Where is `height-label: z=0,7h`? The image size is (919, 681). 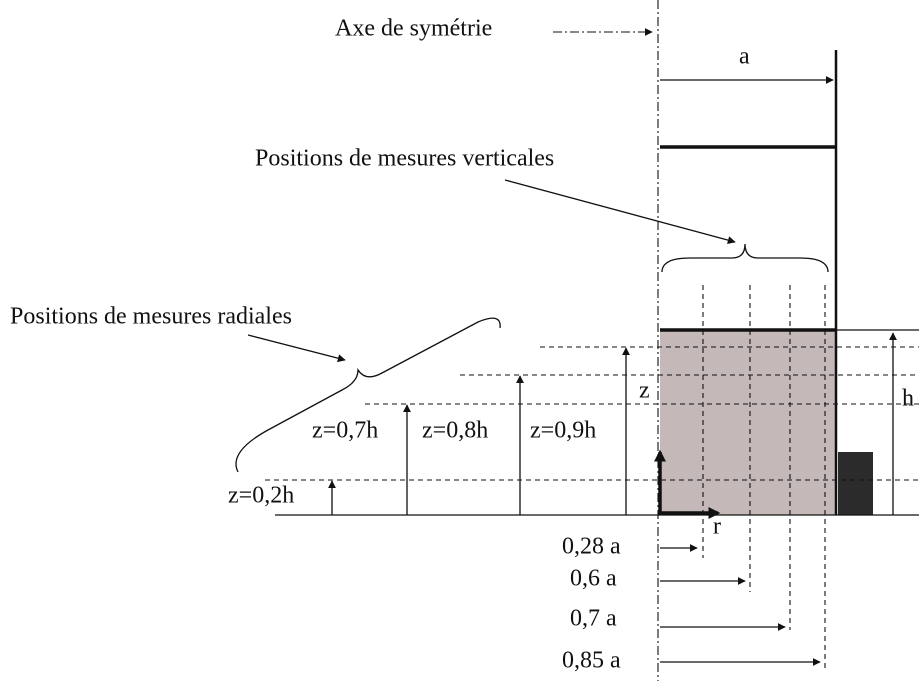 height-label: z=0,7h is located at coordinates (345, 431).